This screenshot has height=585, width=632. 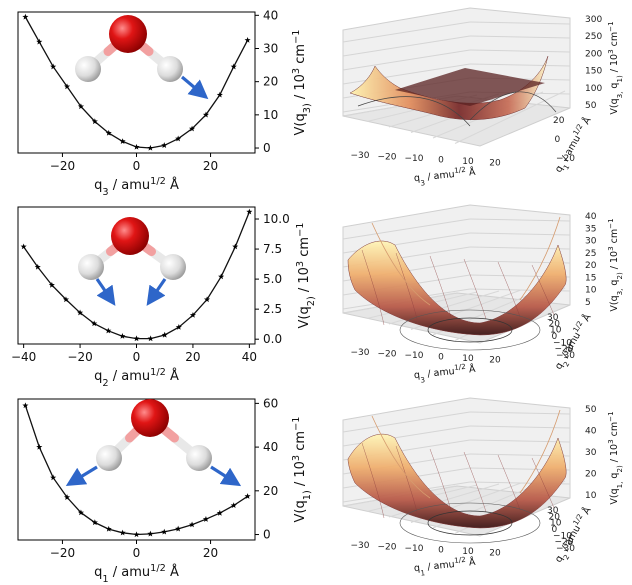 I want to click on z-tick-label: 200, so click(x=593, y=54).